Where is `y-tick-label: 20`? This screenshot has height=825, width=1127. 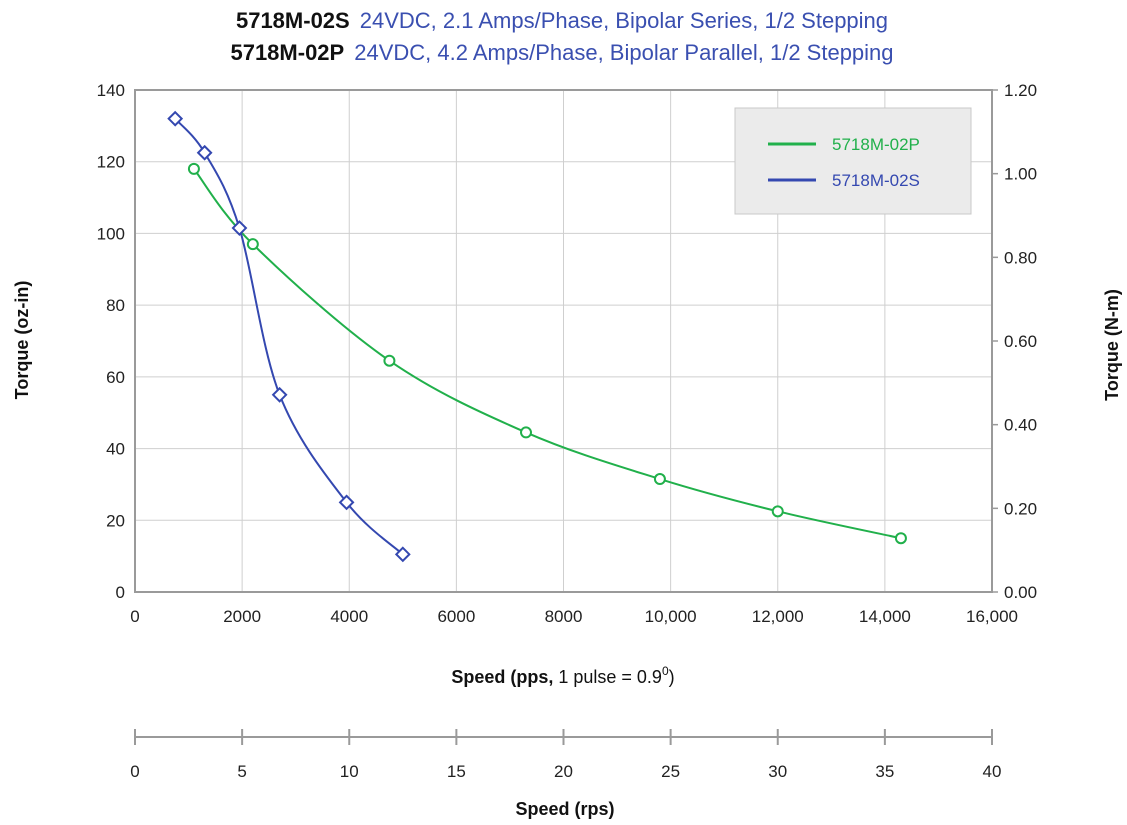
y-tick-label: 20 is located at coordinates (115, 520).